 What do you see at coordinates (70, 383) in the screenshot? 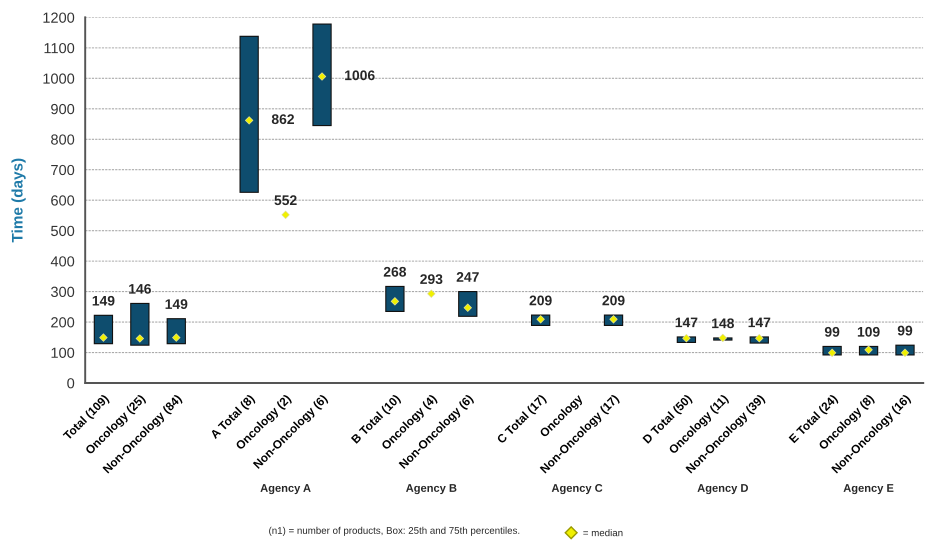
I see `y-tick-label: 0` at bounding box center [70, 383].